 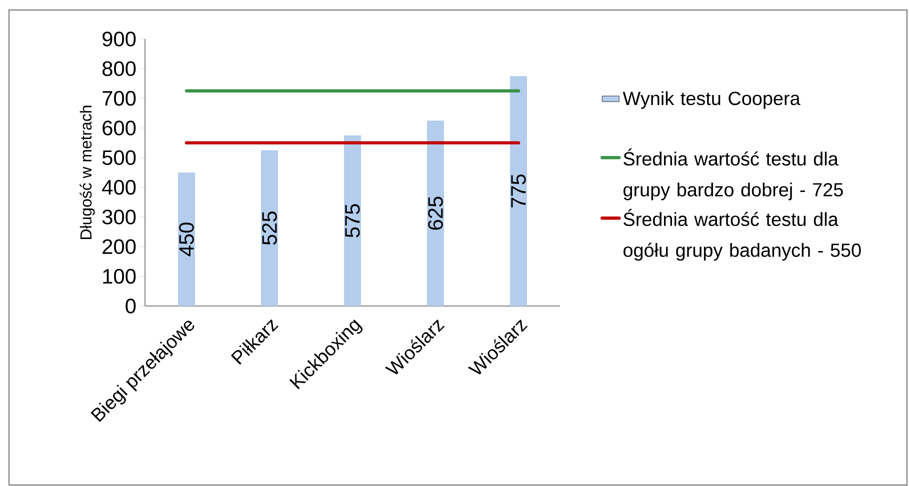 I want to click on data-label: 625, so click(x=435, y=213).